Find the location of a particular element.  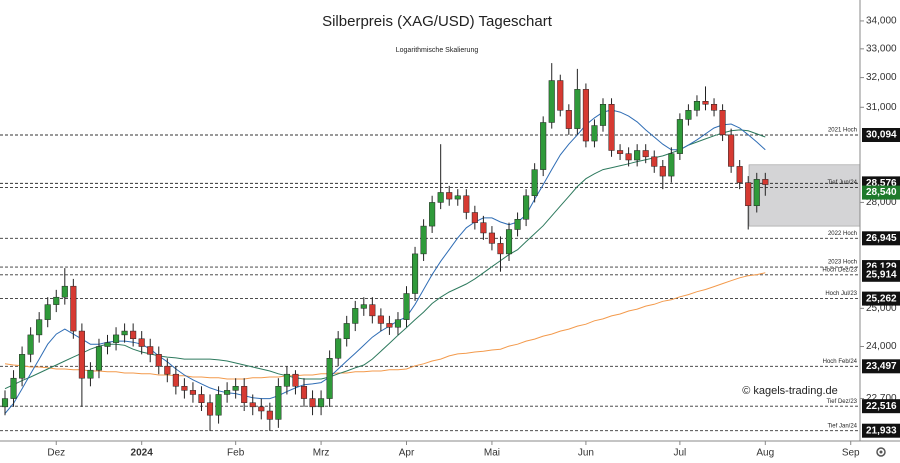

x-tick-label: Sep is located at coordinates (851, 453).